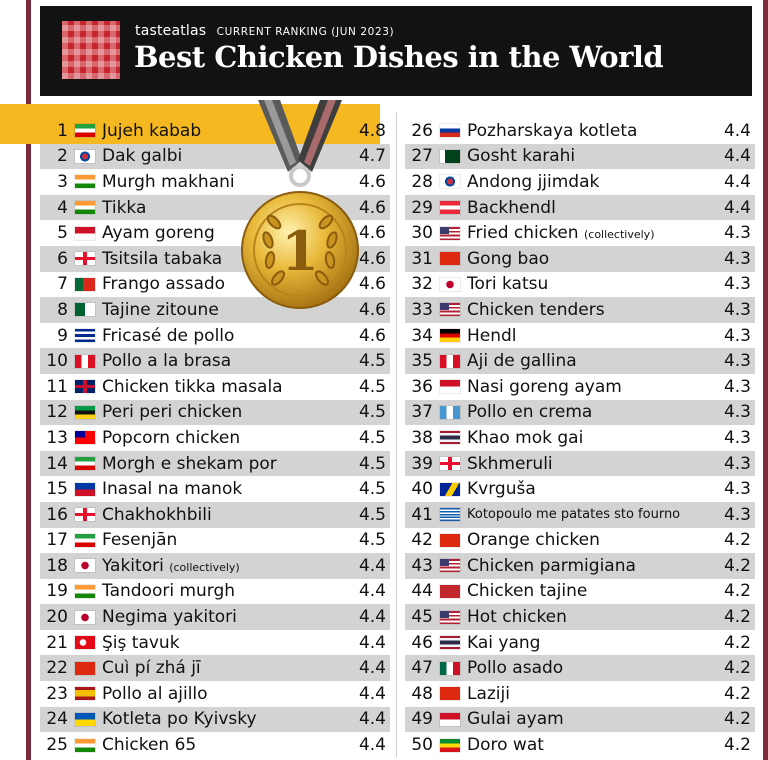 Image resolution: width=768 pixels, height=760 pixels. I want to click on philippines-flag-icon, so click(85, 489).